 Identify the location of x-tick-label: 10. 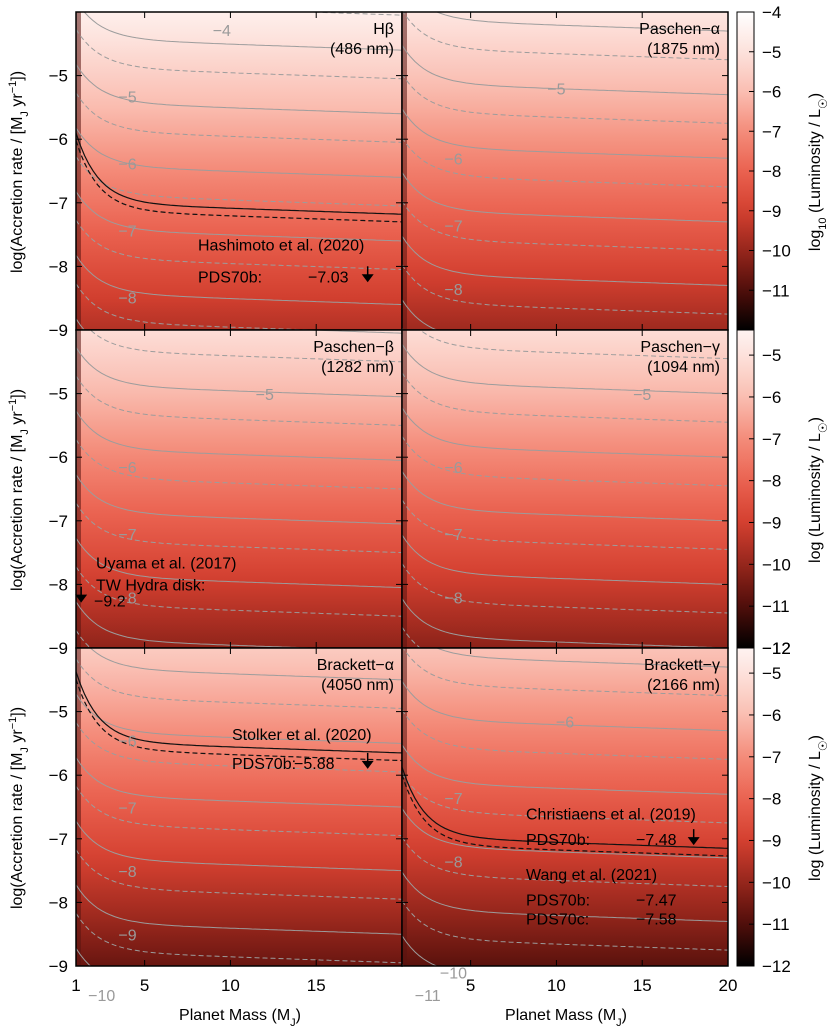
(230, 985).